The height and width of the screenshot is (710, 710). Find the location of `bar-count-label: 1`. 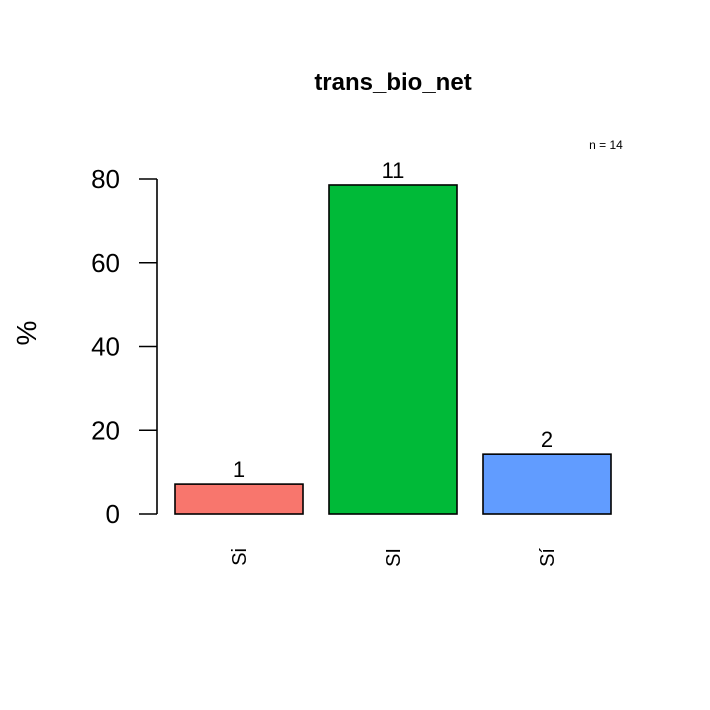

bar-count-label: 1 is located at coordinates (239, 469).